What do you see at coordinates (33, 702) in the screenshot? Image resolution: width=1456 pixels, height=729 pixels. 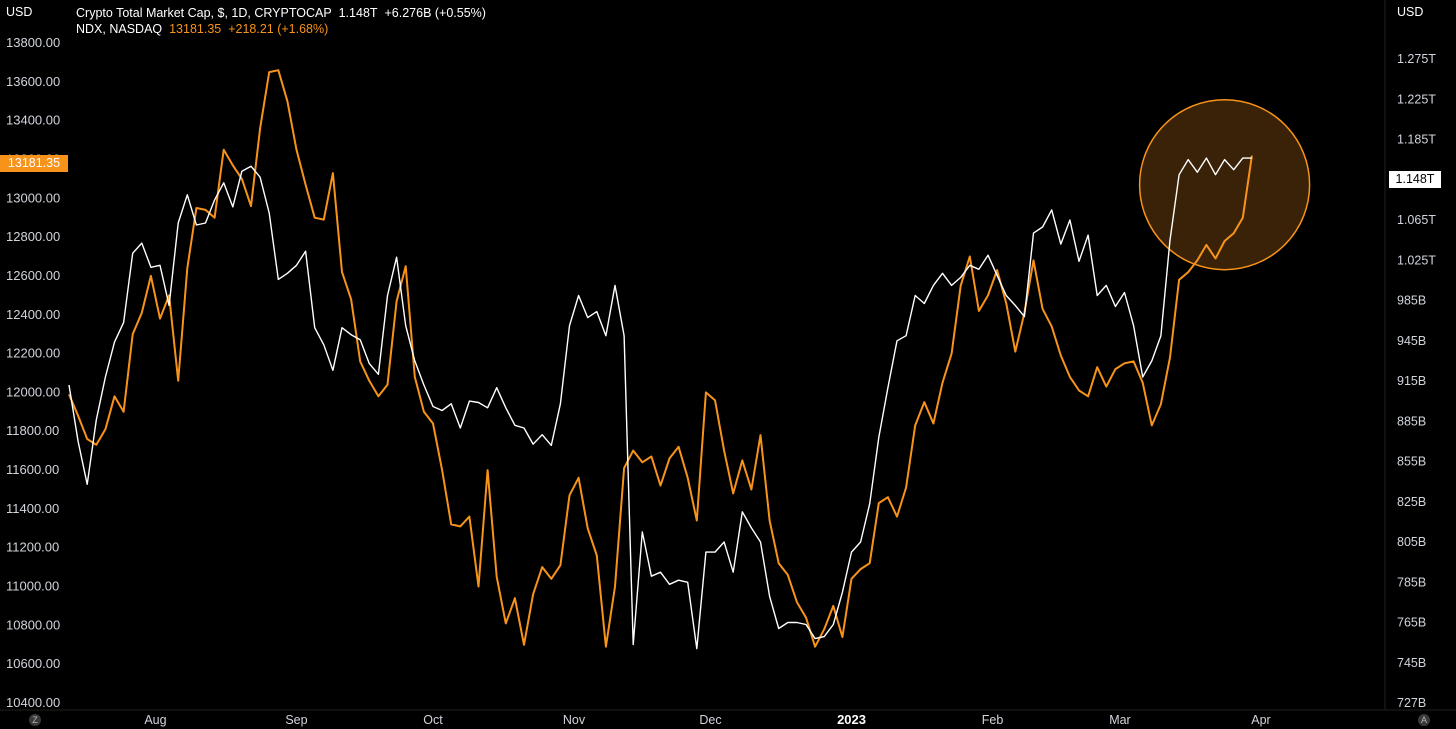 I see `left-axis-tick-label: 10400.00` at bounding box center [33, 702].